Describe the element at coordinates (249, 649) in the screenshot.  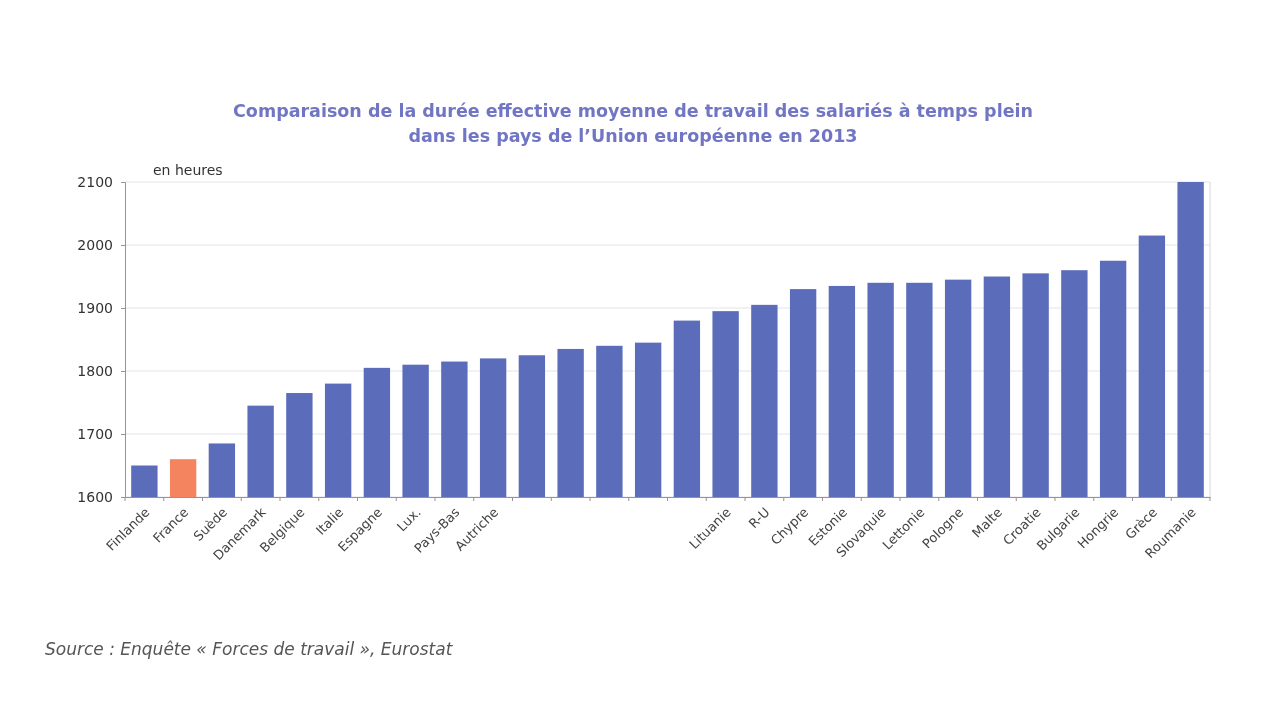
I see `source-note: Source : Enquête « Forces de travail », Eurostat` at that location.